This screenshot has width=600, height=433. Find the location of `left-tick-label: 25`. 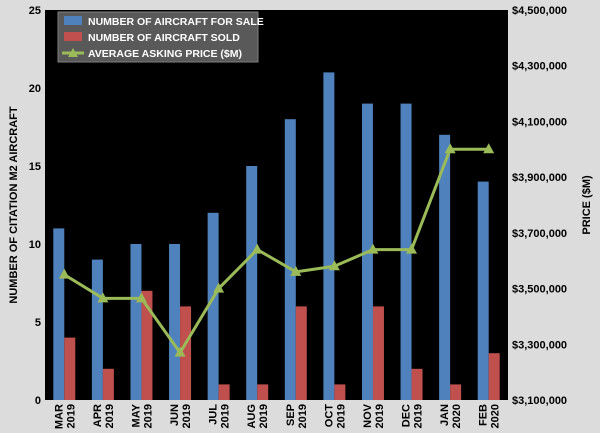

left-tick-label: 25 is located at coordinates (35, 11).